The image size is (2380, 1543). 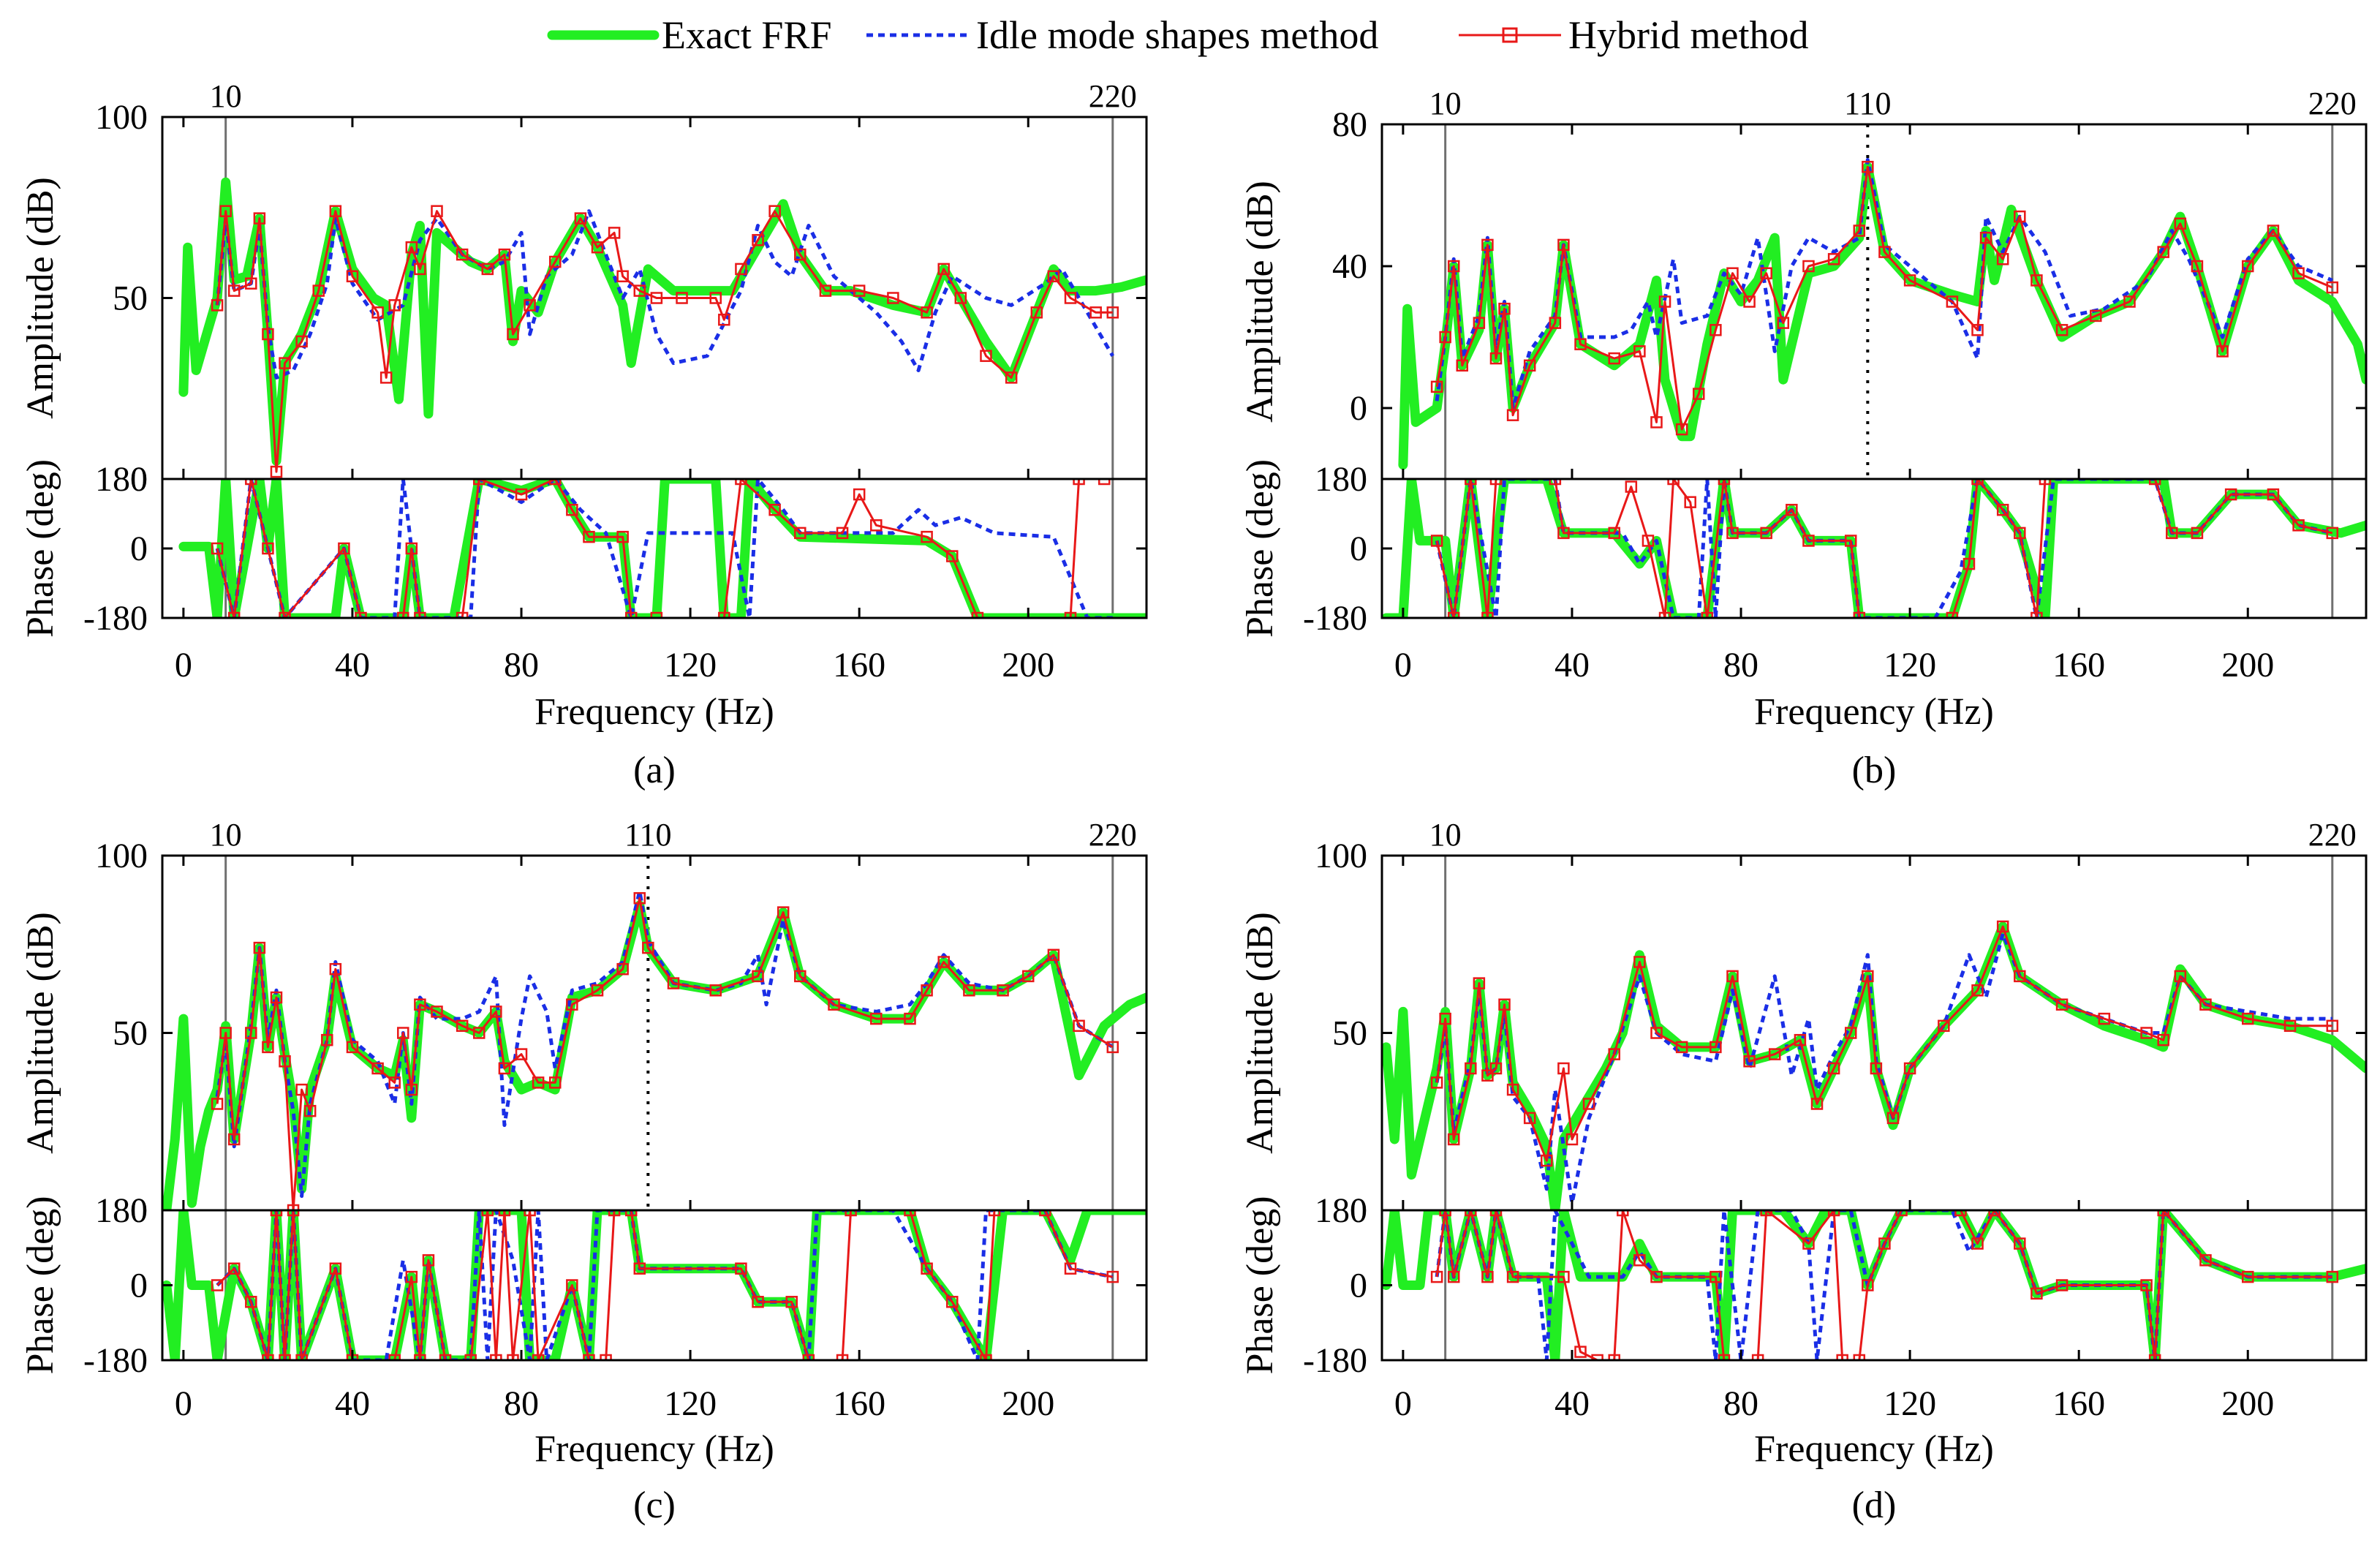 I want to click on x-tick-label: 200, so click(x=1028, y=1403).